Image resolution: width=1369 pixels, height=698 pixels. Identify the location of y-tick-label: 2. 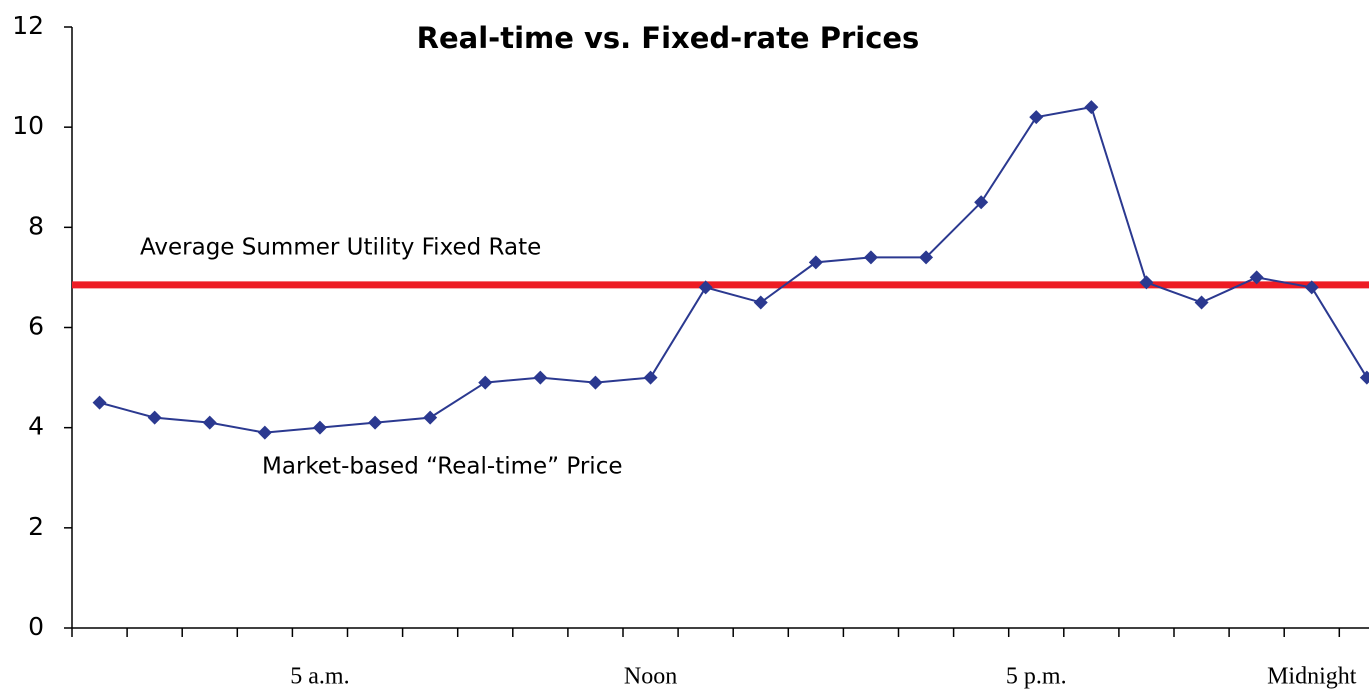
(36, 526).